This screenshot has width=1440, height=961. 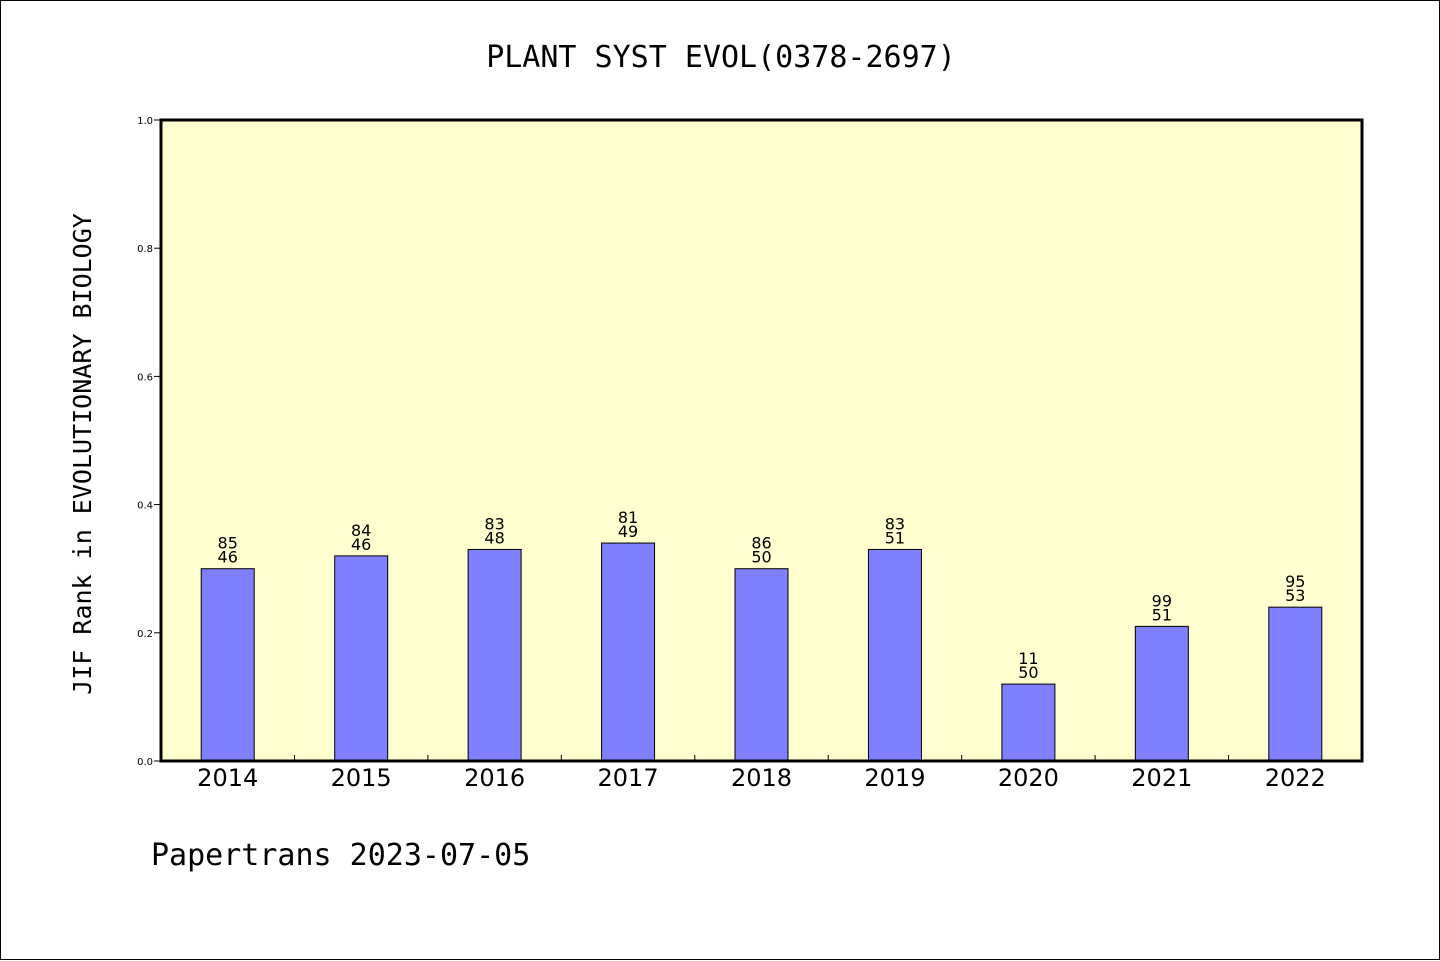 What do you see at coordinates (494, 537) in the screenshot?
I see `bar-label-bottom: 48` at bounding box center [494, 537].